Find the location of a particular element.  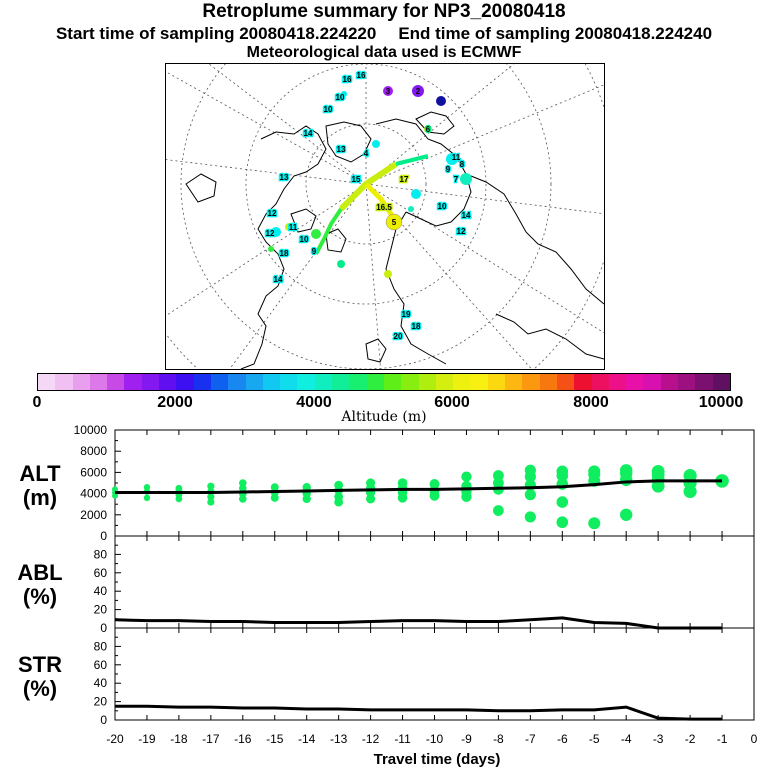

day-label: 16.5 is located at coordinates (384, 207).